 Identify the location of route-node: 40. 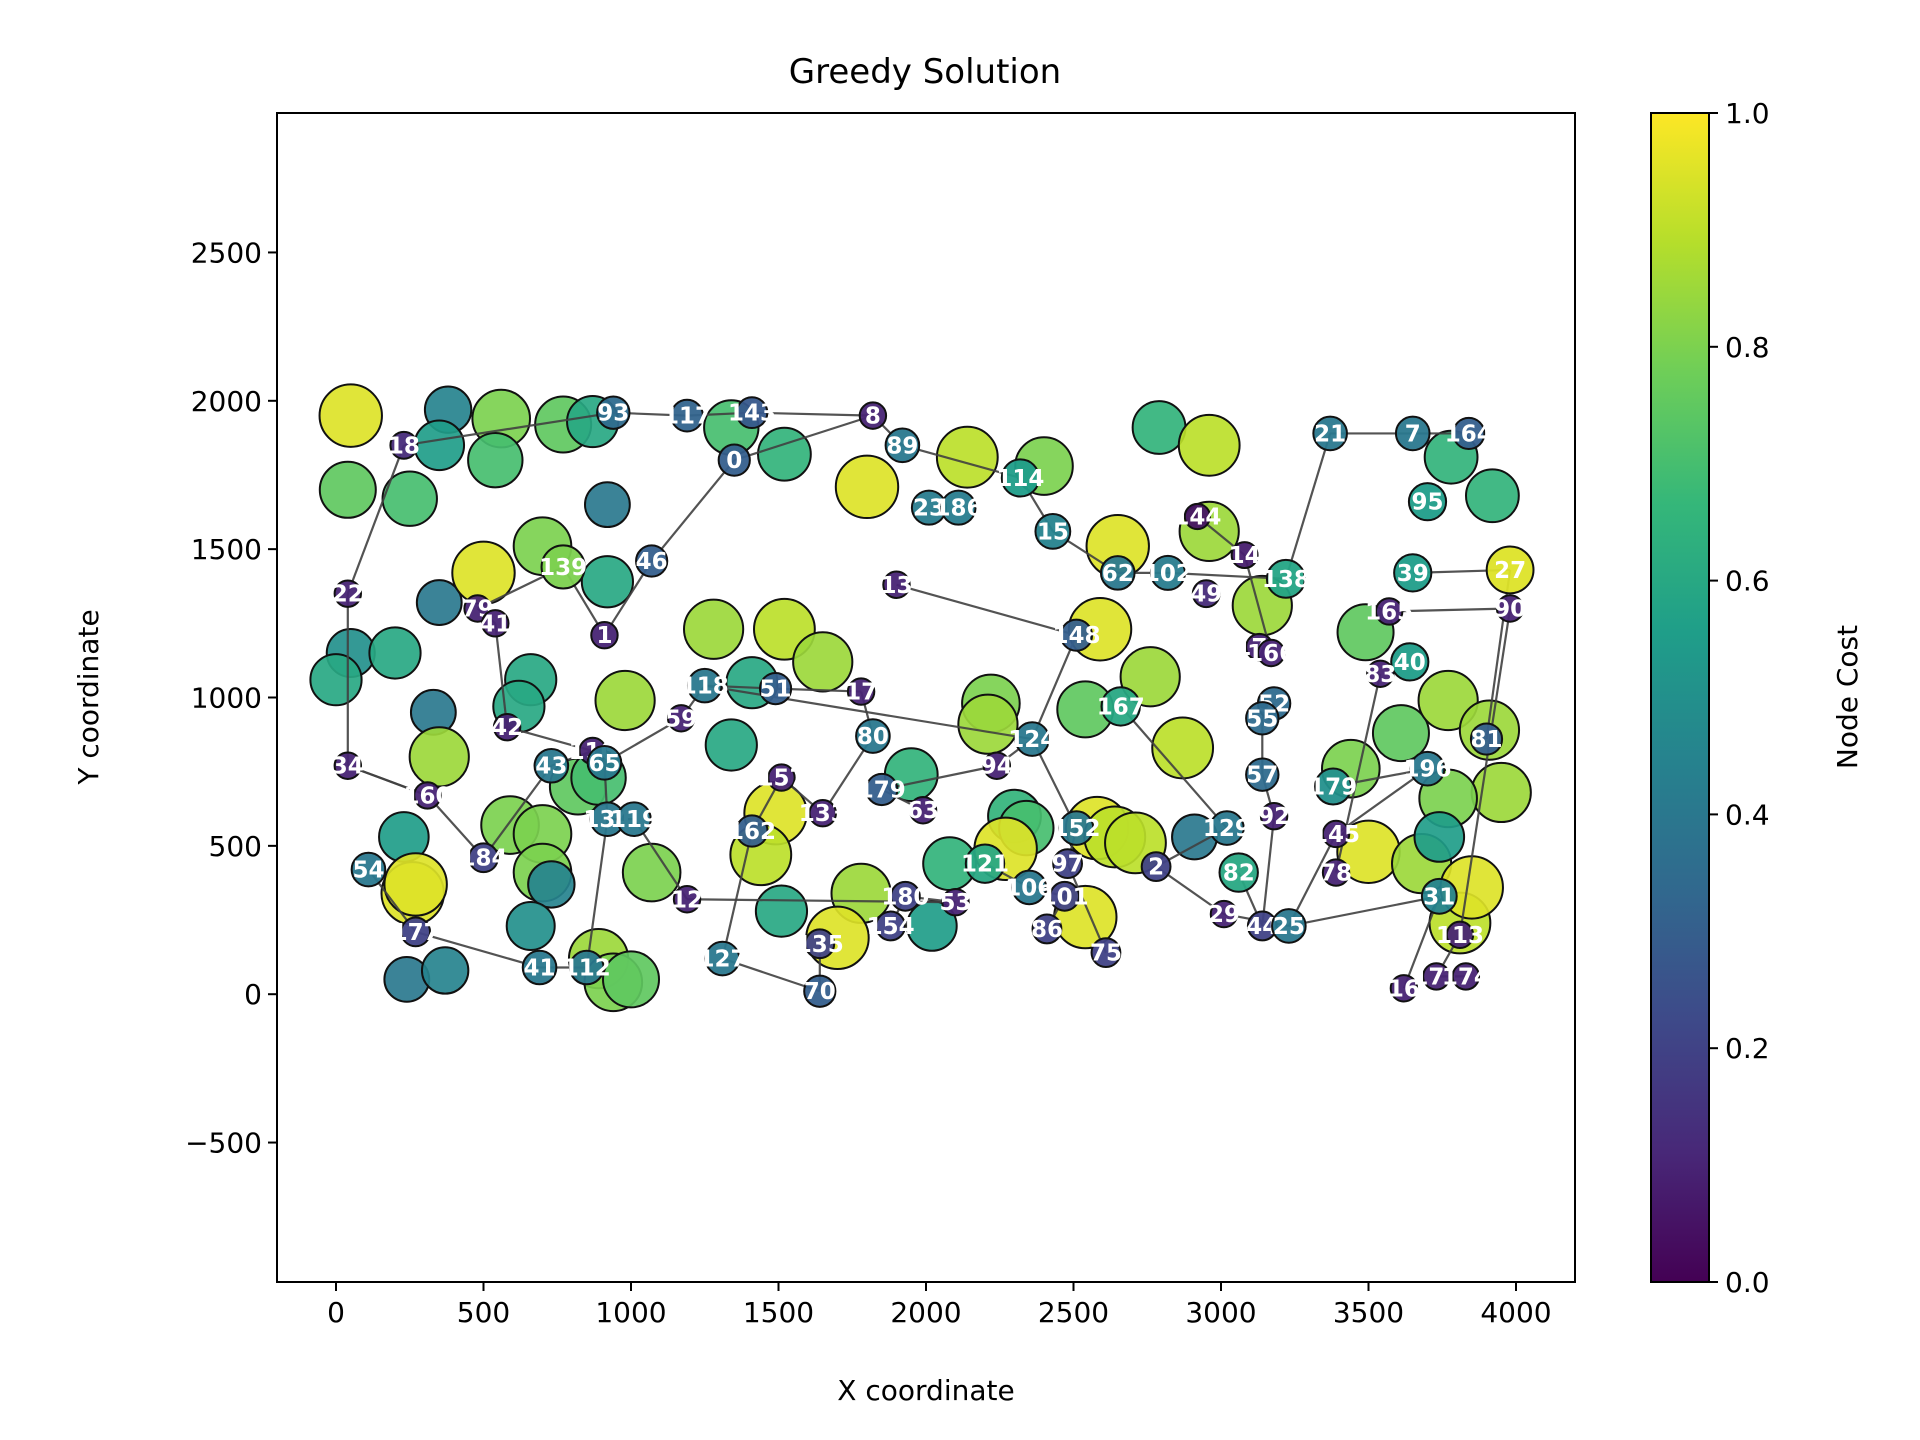
(1410, 662).